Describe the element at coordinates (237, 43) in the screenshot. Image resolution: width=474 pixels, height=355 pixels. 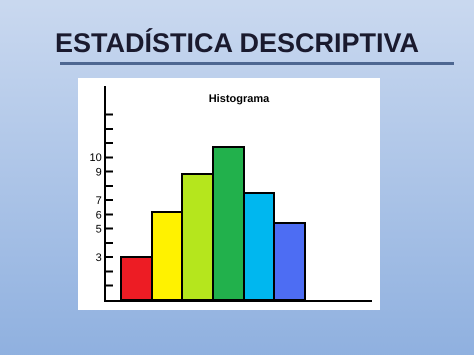
I see `chart-title: ESTADÍSTICA DESCRIPTIVA` at that location.